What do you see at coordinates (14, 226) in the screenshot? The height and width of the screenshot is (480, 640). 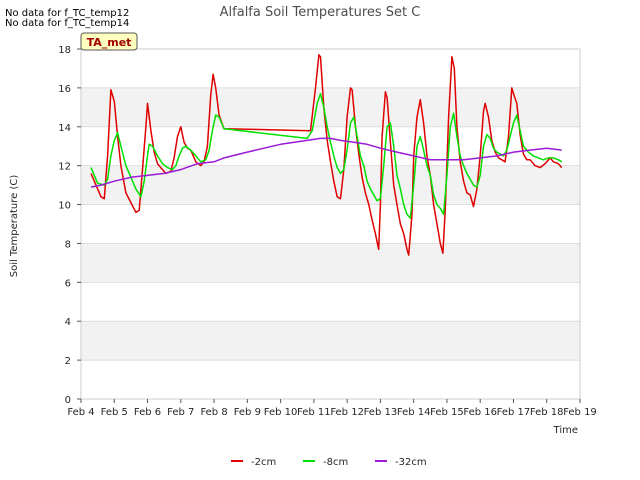 I see `y-axis-label: Soil Temperature (C)` at bounding box center [14, 226].